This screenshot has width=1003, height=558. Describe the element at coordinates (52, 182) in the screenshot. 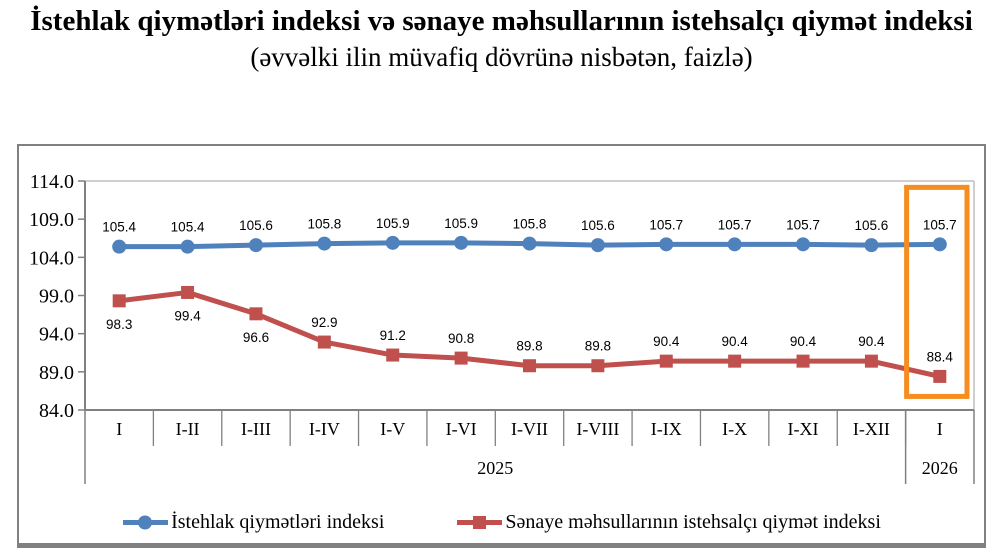

I see `y-axis-label: 114.0` at that location.